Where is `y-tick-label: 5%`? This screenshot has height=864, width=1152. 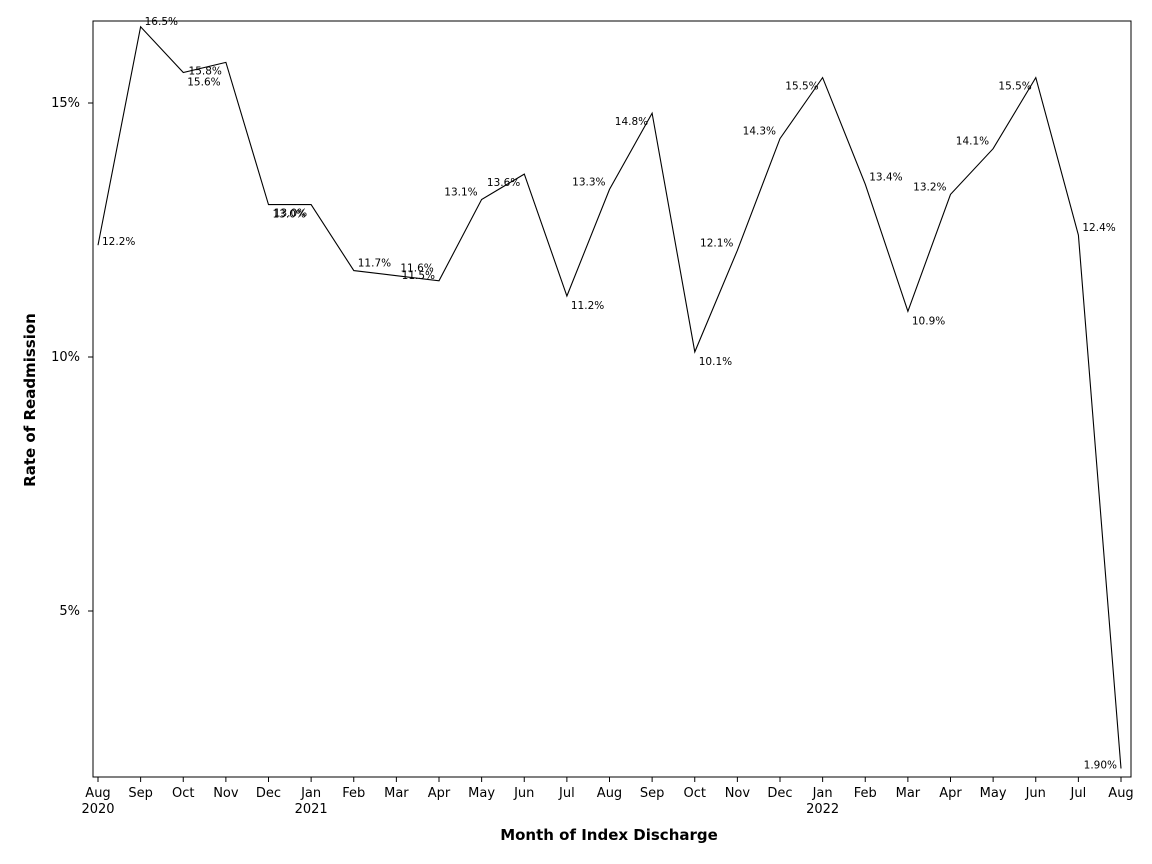
y-tick-label: 5% is located at coordinates (69, 611).